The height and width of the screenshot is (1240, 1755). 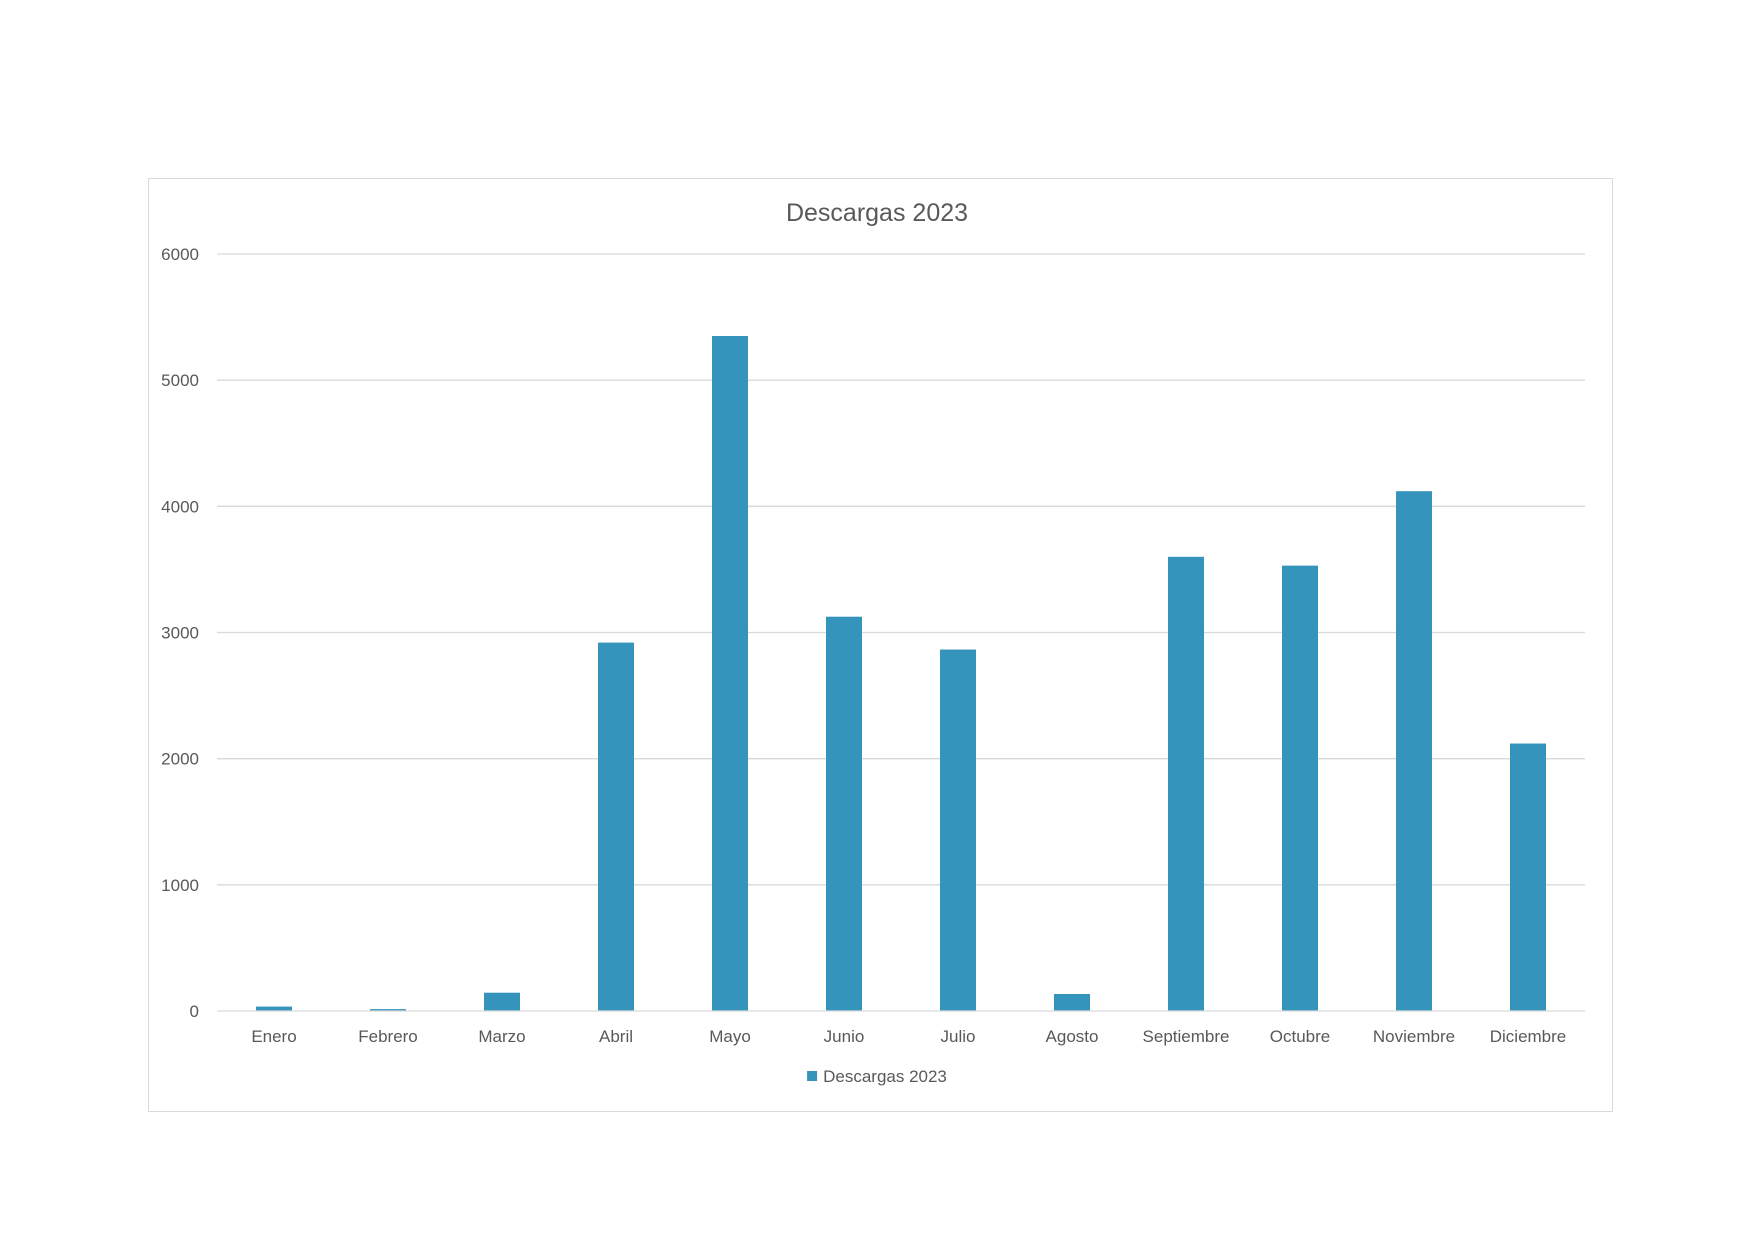 I want to click on y-tick-label: 1000, so click(x=180, y=885).